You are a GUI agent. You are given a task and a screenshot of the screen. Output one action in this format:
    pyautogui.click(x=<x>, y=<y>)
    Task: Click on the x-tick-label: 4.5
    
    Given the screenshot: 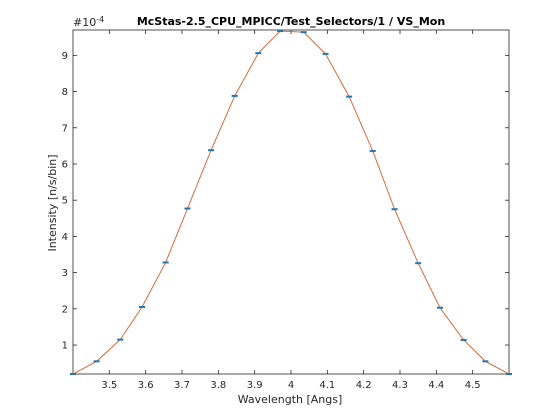 What is the action you would take?
    pyautogui.click(x=473, y=385)
    